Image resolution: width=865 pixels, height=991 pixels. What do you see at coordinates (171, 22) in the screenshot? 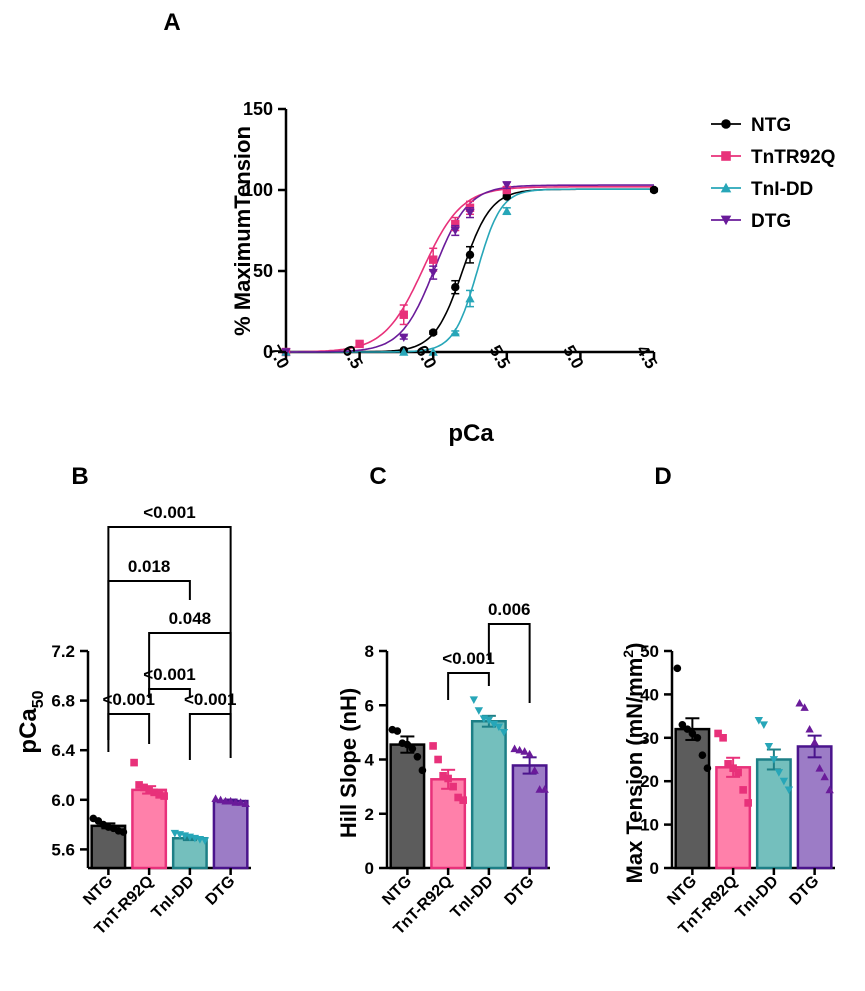
I see `panel-label-a: A` at bounding box center [171, 22].